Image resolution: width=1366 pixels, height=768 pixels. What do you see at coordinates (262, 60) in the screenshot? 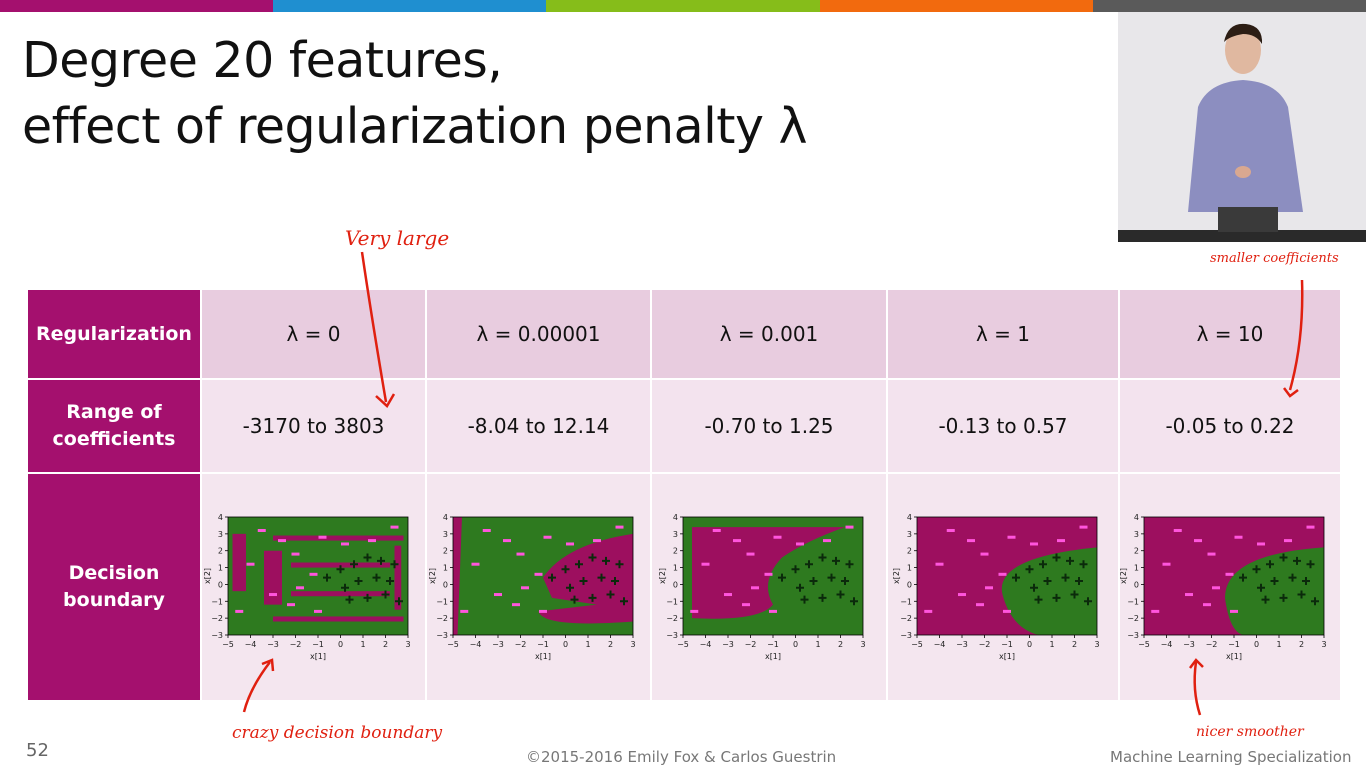
I see `title-line-1: Degree 20 features,` at bounding box center [262, 60].